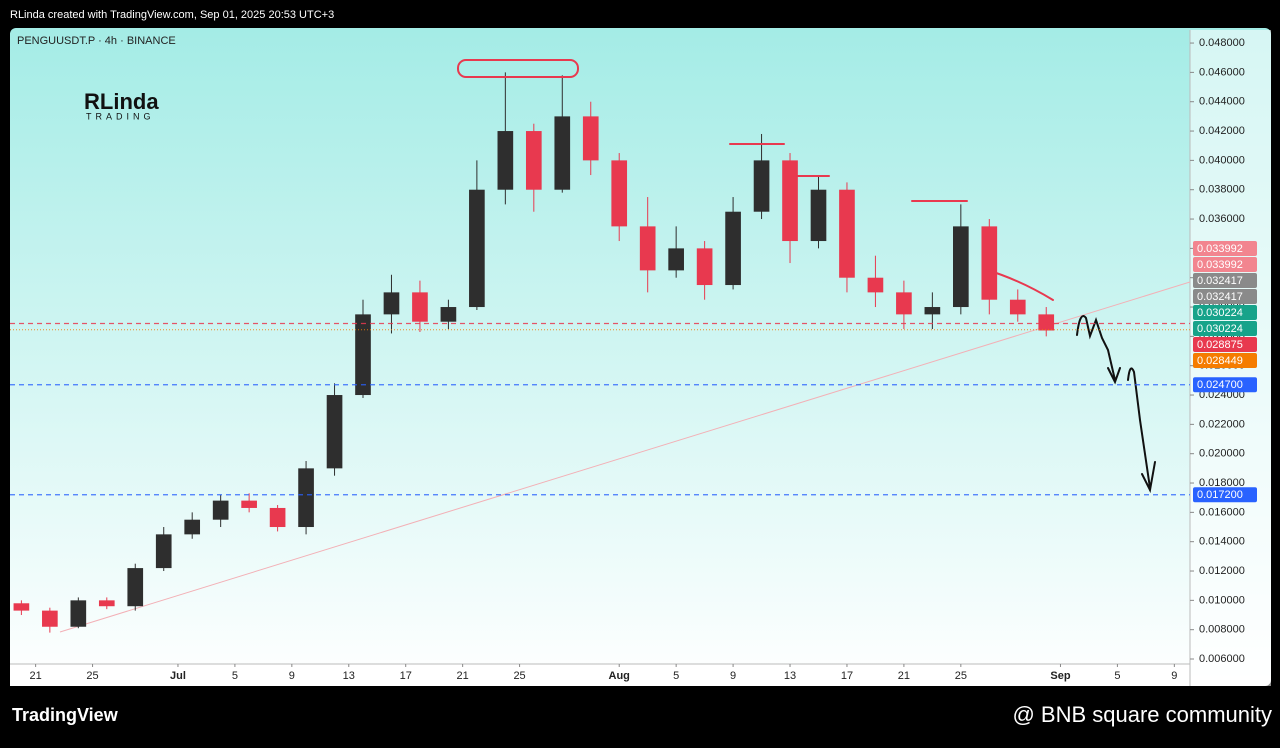  I want to click on y-tick-label: 0.006000, so click(1222, 659).